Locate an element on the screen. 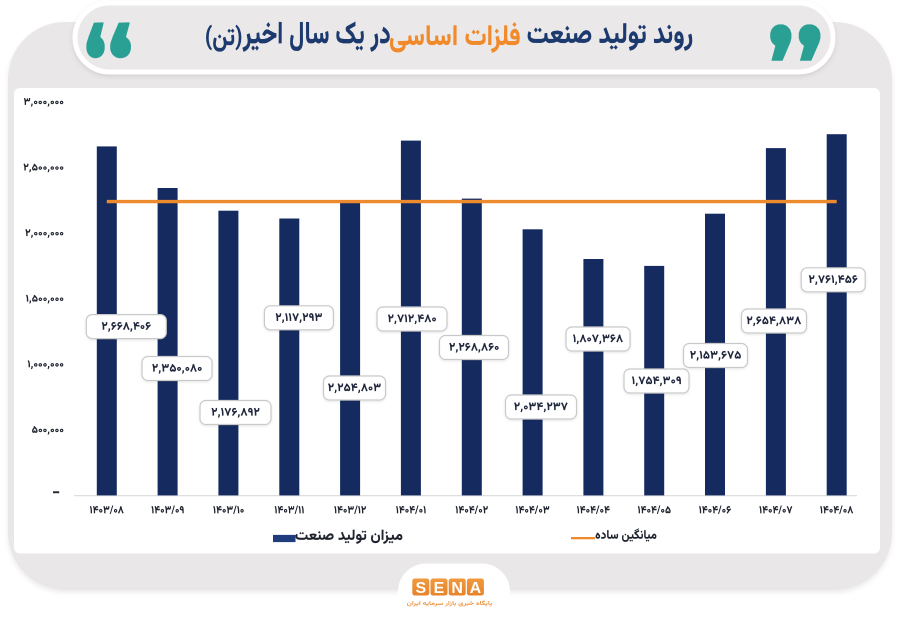  svg-text: E is located at coordinates (439, 588).